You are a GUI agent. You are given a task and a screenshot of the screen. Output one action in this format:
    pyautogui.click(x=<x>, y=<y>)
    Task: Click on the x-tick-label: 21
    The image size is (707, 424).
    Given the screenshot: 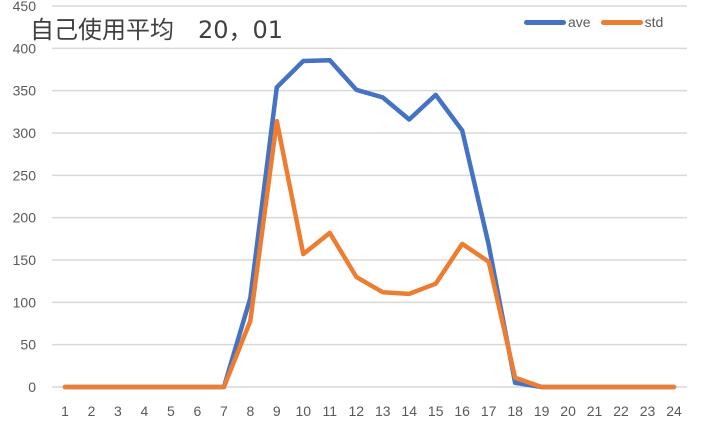 What is the action you would take?
    pyautogui.click(x=595, y=411)
    